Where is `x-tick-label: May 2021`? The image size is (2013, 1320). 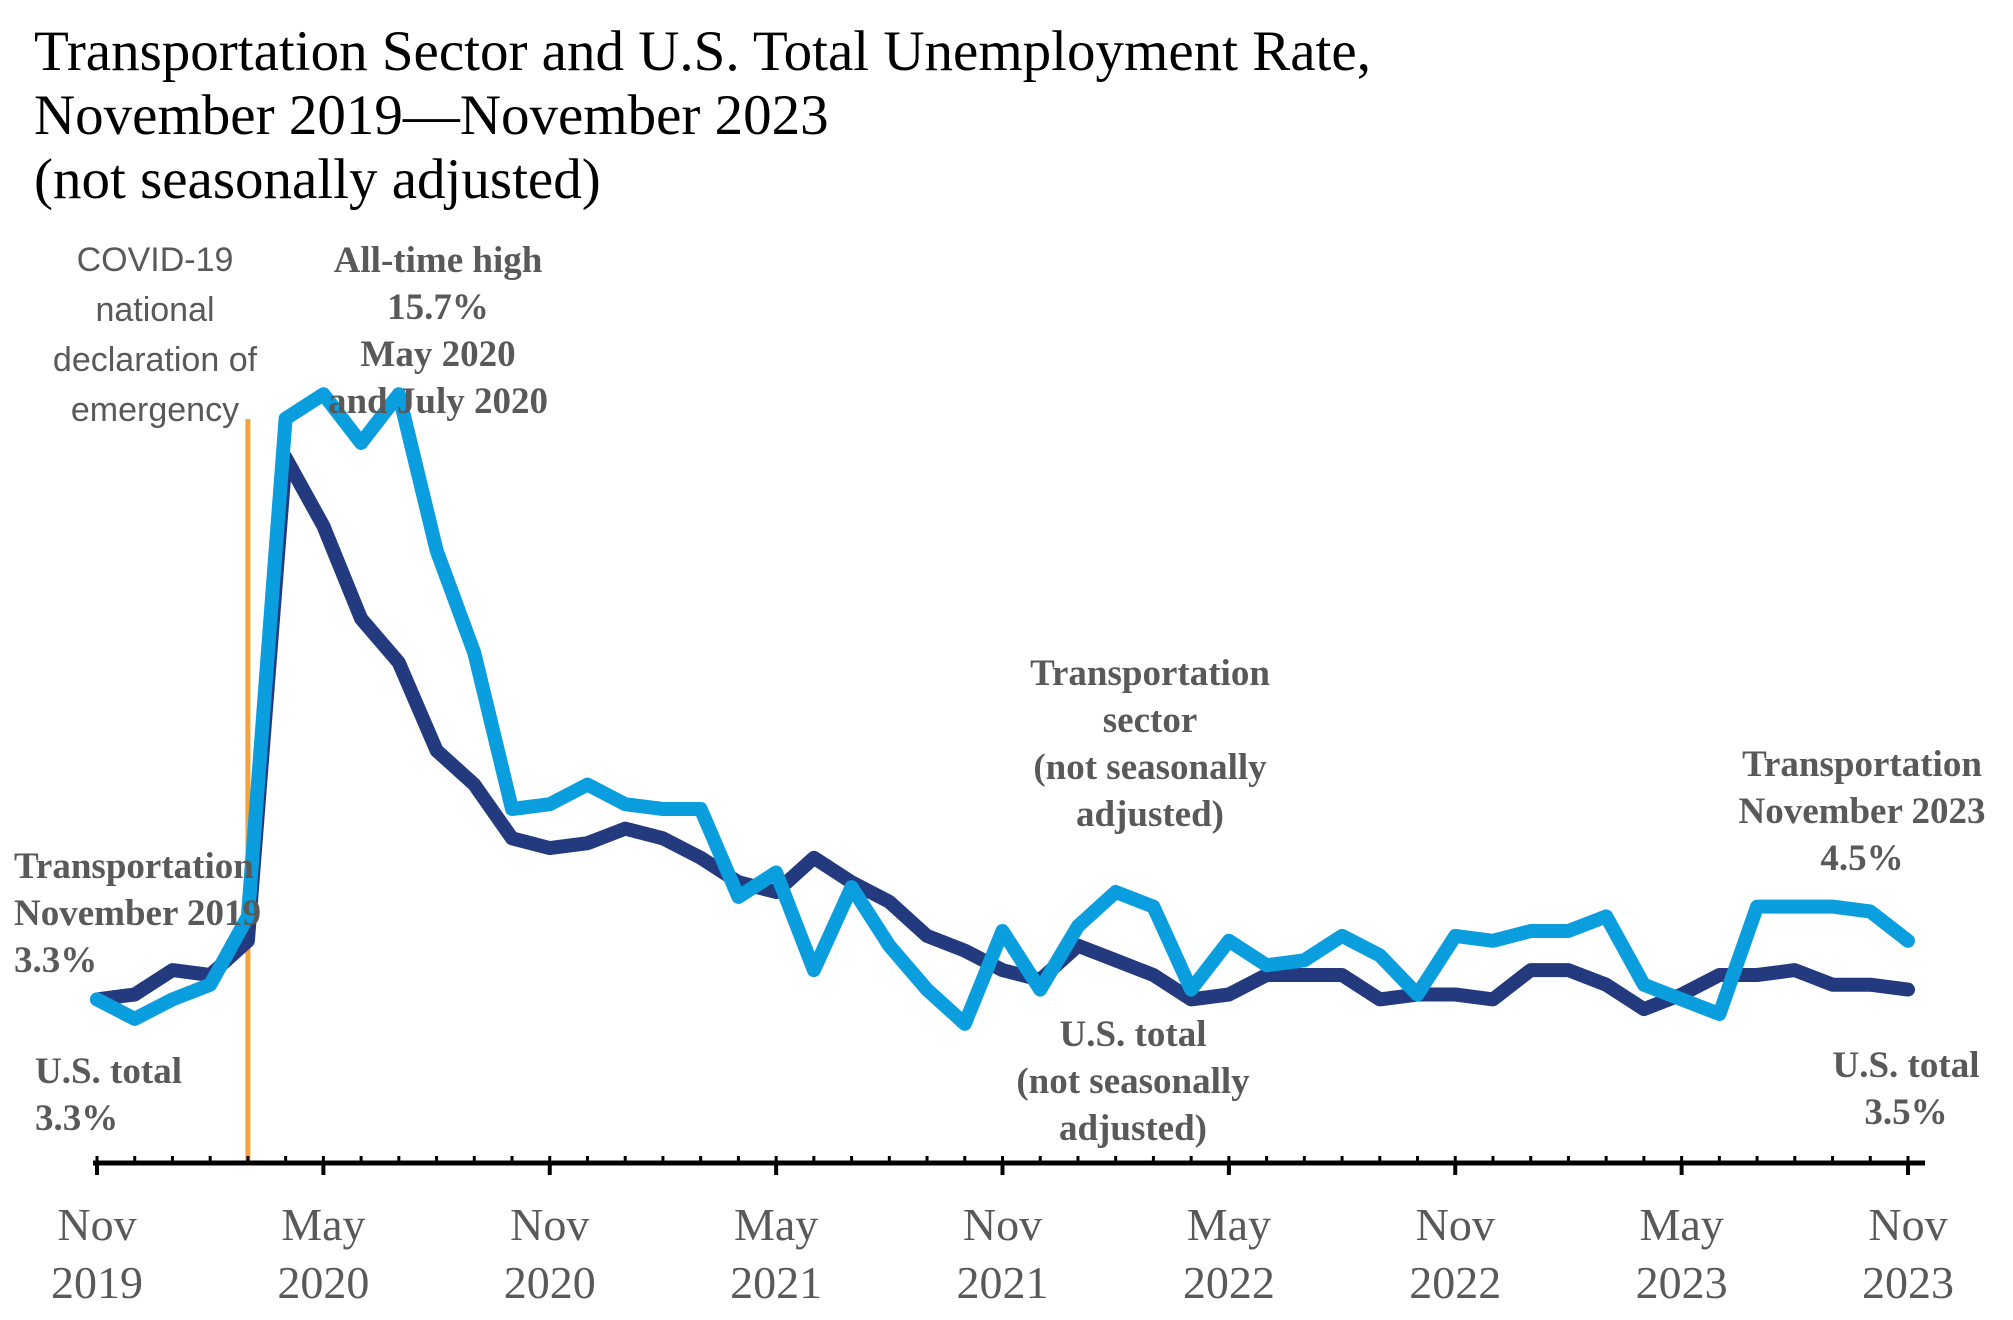
x-tick-label: May 2021 is located at coordinates (776, 1253).